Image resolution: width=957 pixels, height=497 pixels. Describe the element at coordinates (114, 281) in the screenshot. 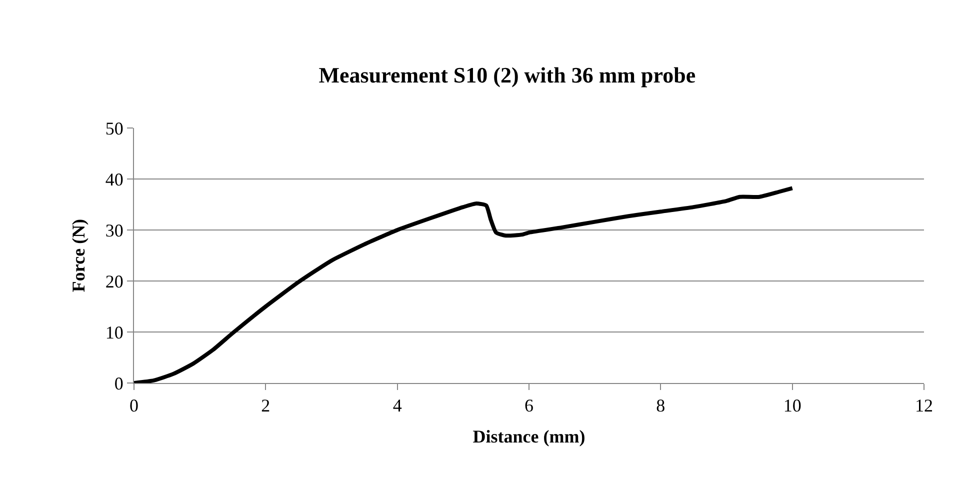

I see `y-tick-label: 20` at that location.